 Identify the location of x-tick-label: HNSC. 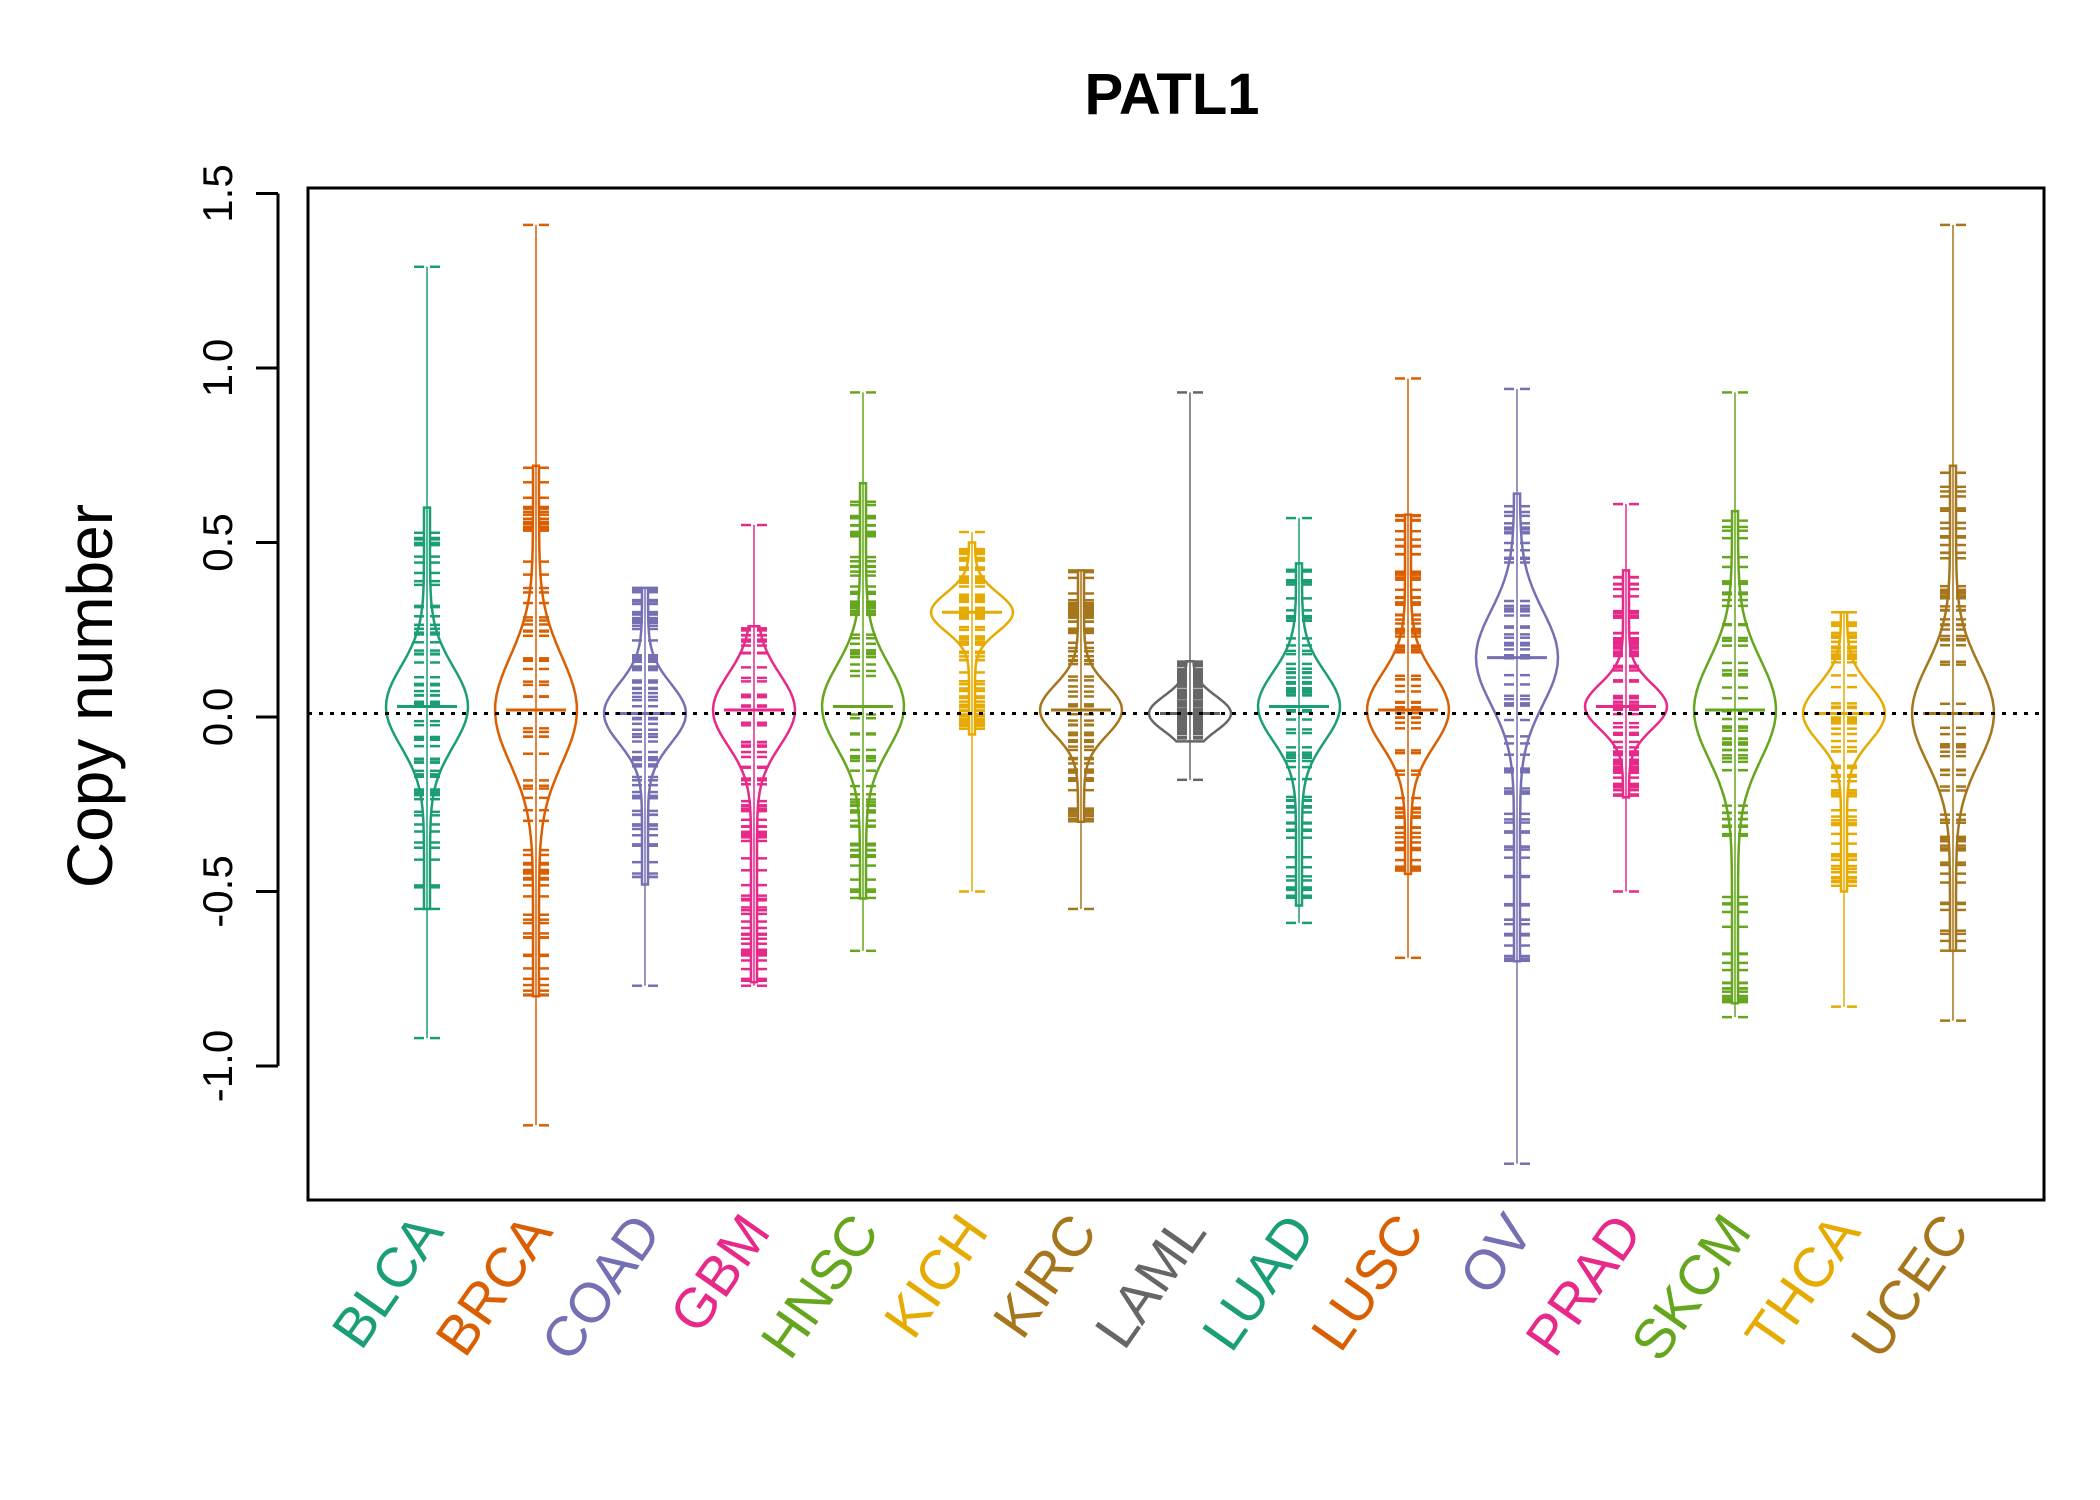
(819, 1286).